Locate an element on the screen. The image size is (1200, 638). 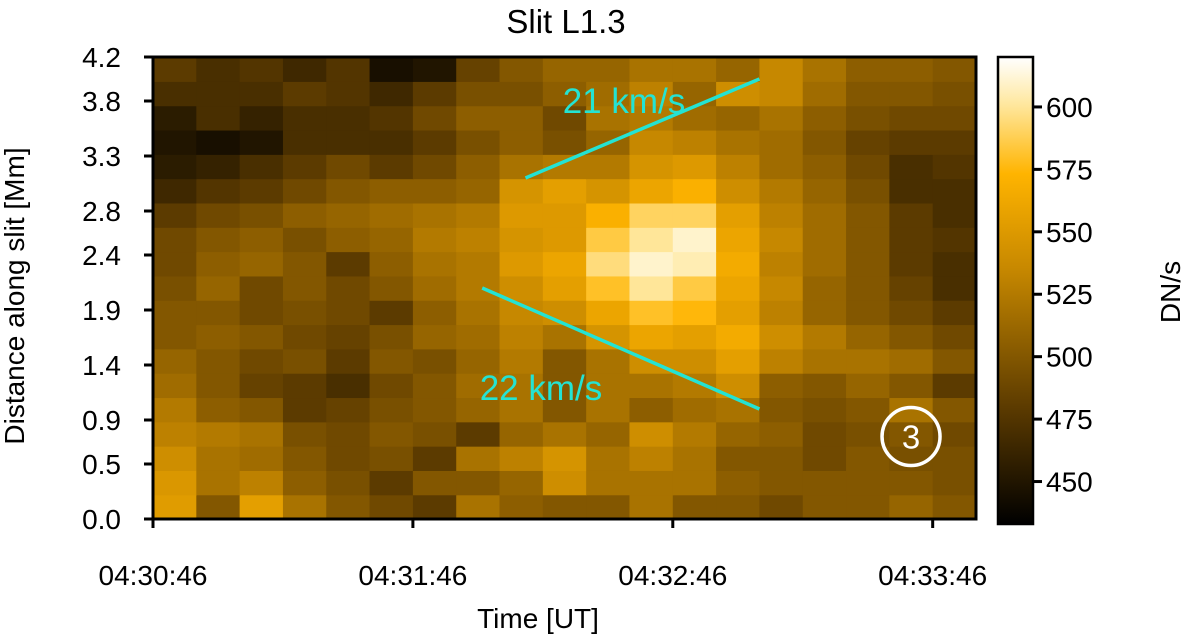
x-tick-label: 04:33:46 is located at coordinates (932, 575).